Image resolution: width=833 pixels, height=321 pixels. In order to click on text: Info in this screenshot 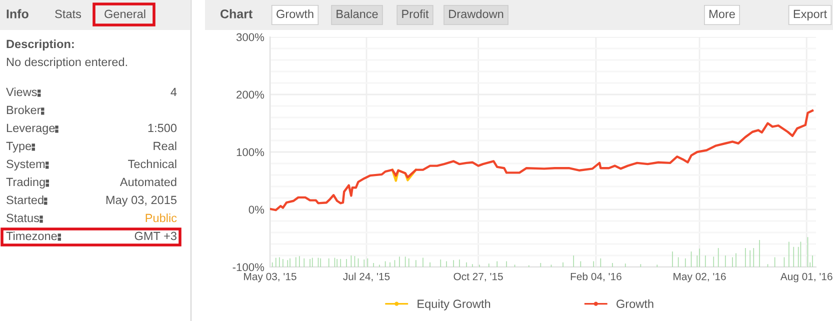, I will do `click(17, 13)`.